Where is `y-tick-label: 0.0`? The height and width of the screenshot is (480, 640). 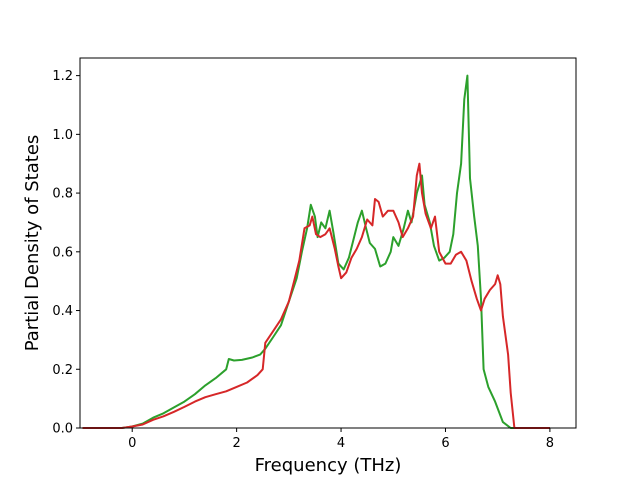
y-tick-label: 0.0 is located at coordinates (62, 429).